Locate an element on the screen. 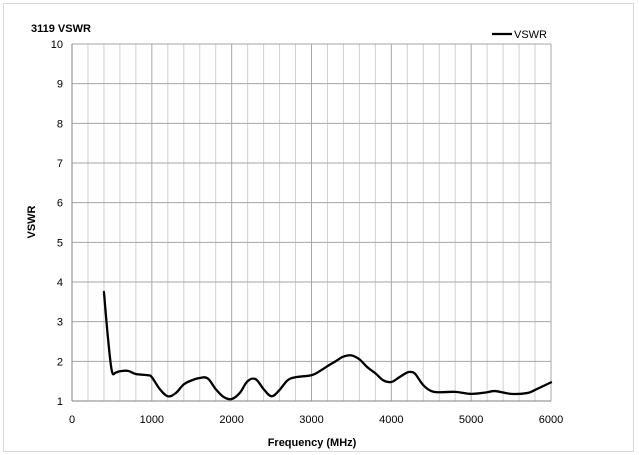  chart-title: 3119 VSWR is located at coordinates (61, 29).